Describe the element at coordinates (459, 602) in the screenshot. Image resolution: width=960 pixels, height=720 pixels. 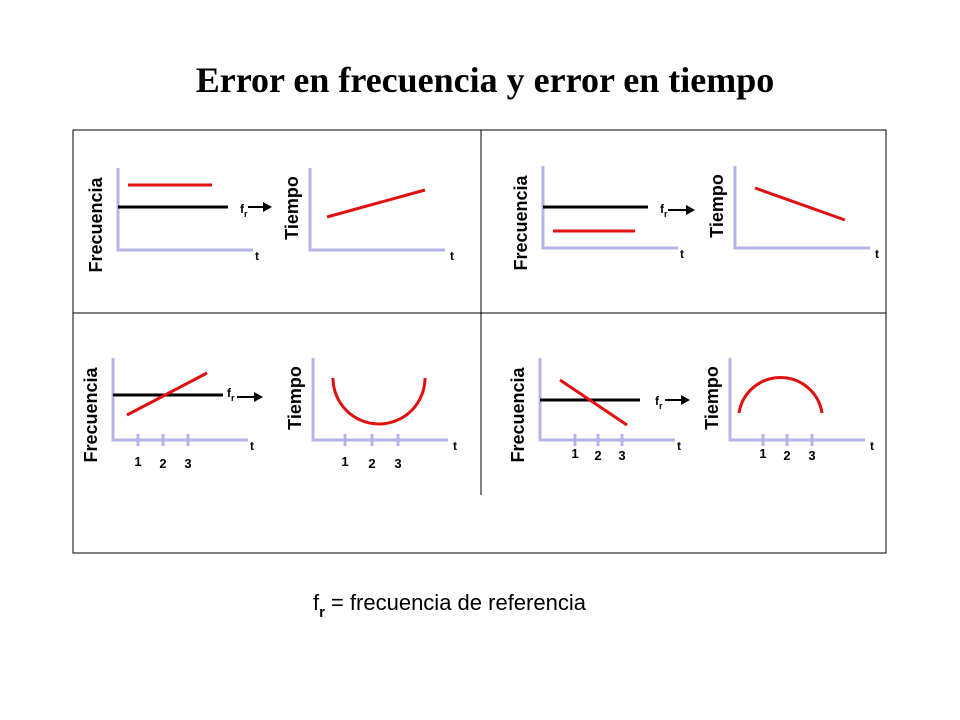
I see `footer-text: = frecuencia de referencia` at that location.